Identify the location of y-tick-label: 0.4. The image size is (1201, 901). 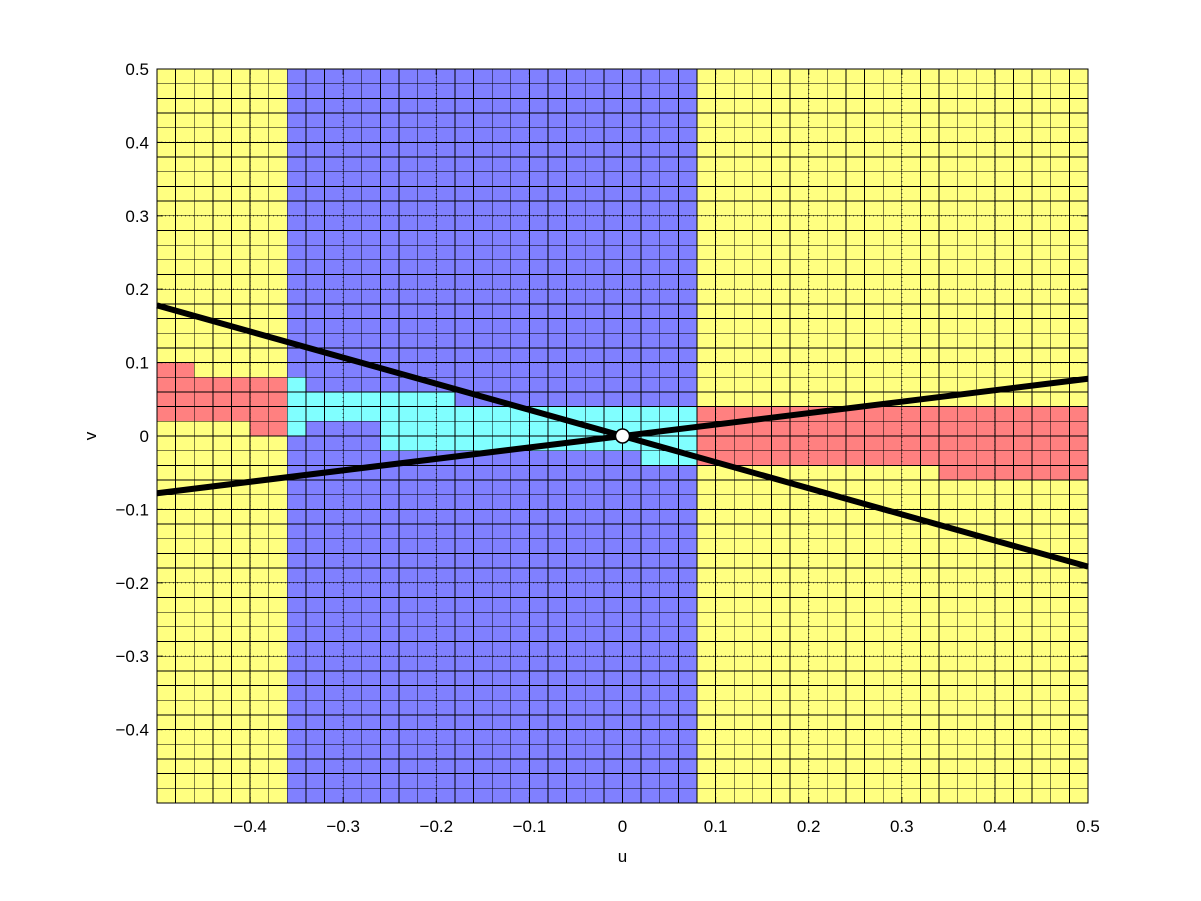
(137, 142).